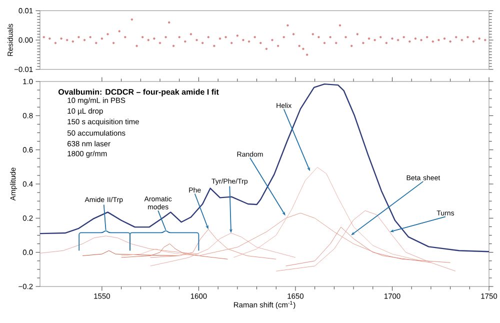 The height and width of the screenshot is (323, 500). I want to click on text: Ovalbumin: DCDCR – four-peak amide I fit, so click(138, 92).